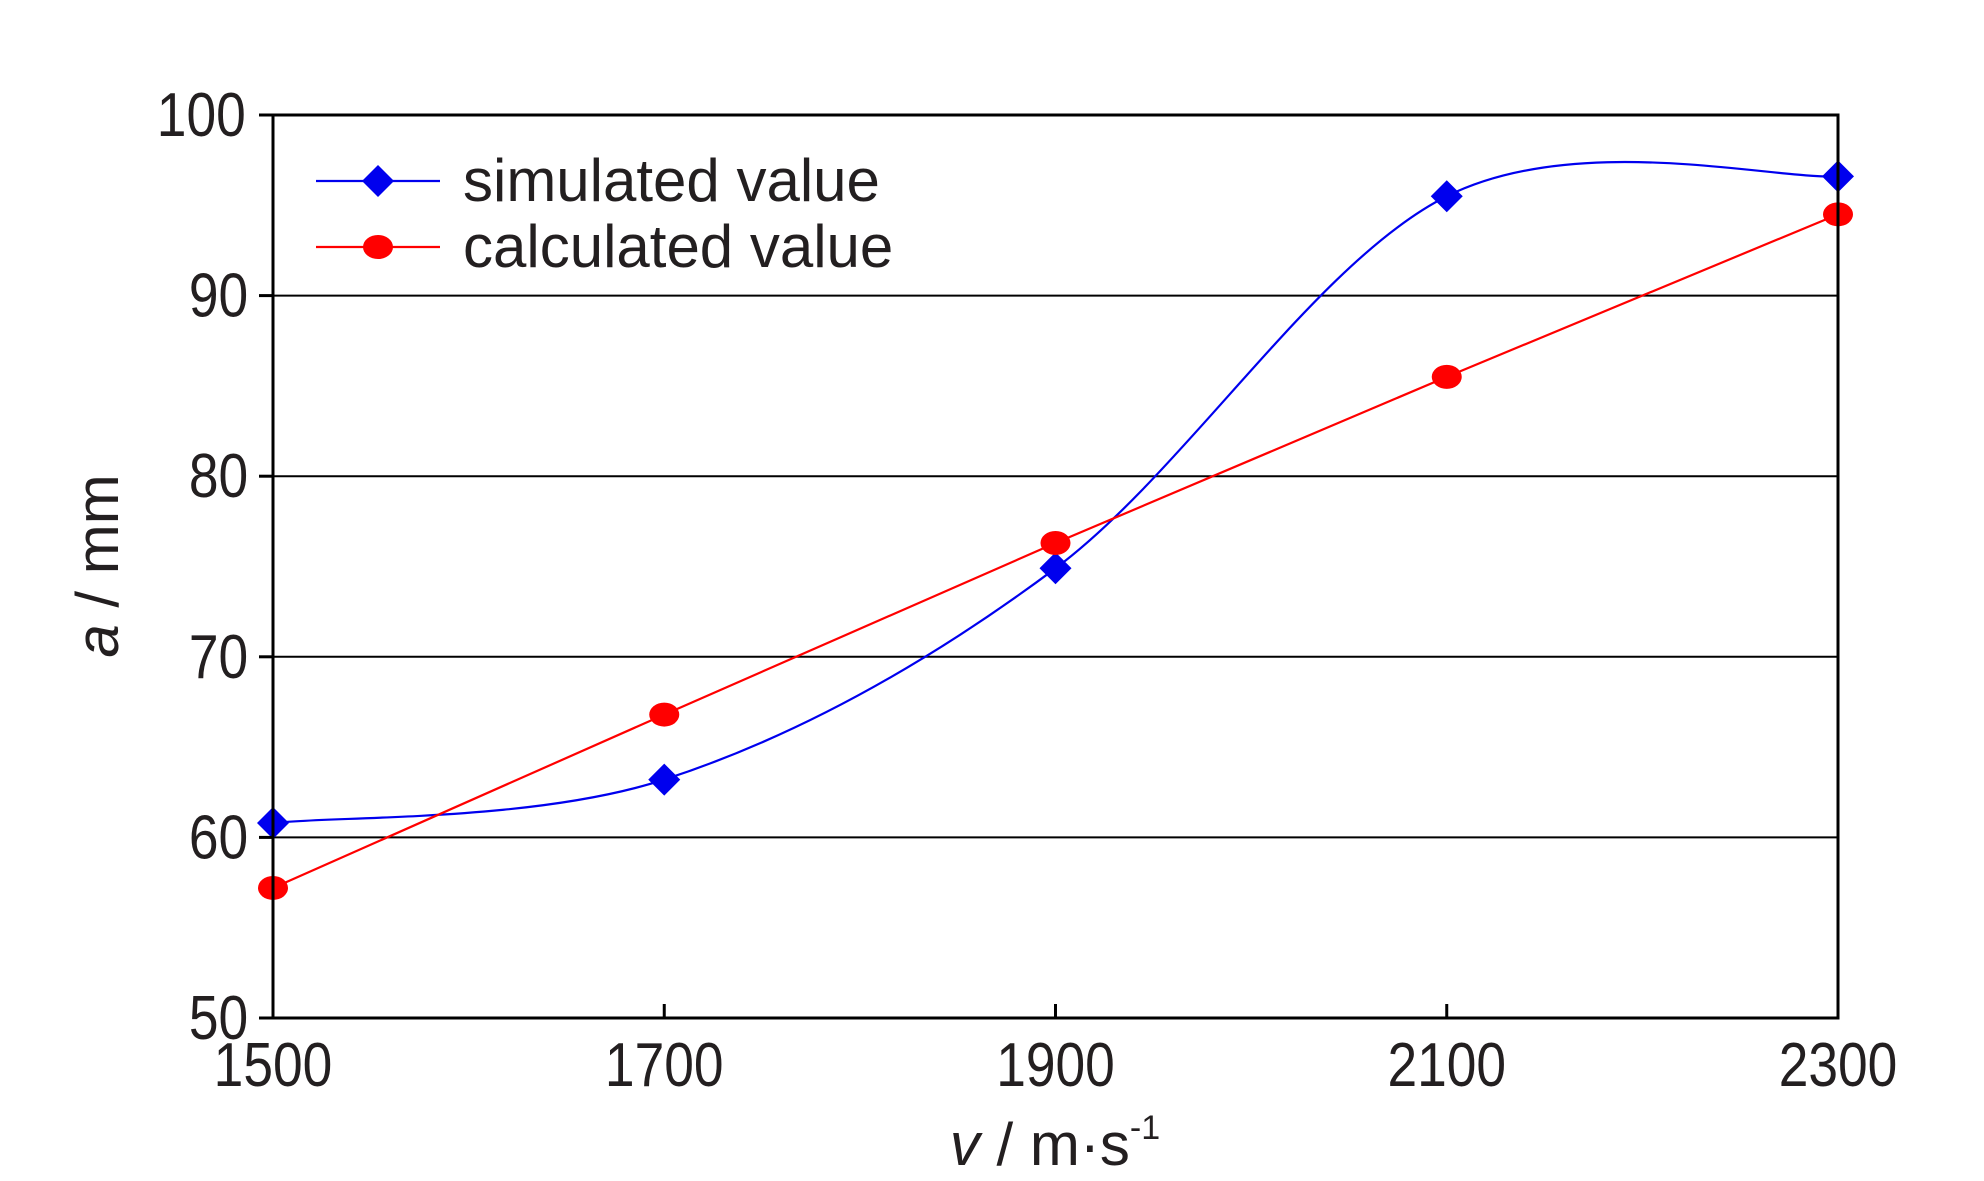 This screenshot has height=1181, width=1984. Describe the element at coordinates (671, 180) in the screenshot. I see `legend-label: simulated value` at that location.